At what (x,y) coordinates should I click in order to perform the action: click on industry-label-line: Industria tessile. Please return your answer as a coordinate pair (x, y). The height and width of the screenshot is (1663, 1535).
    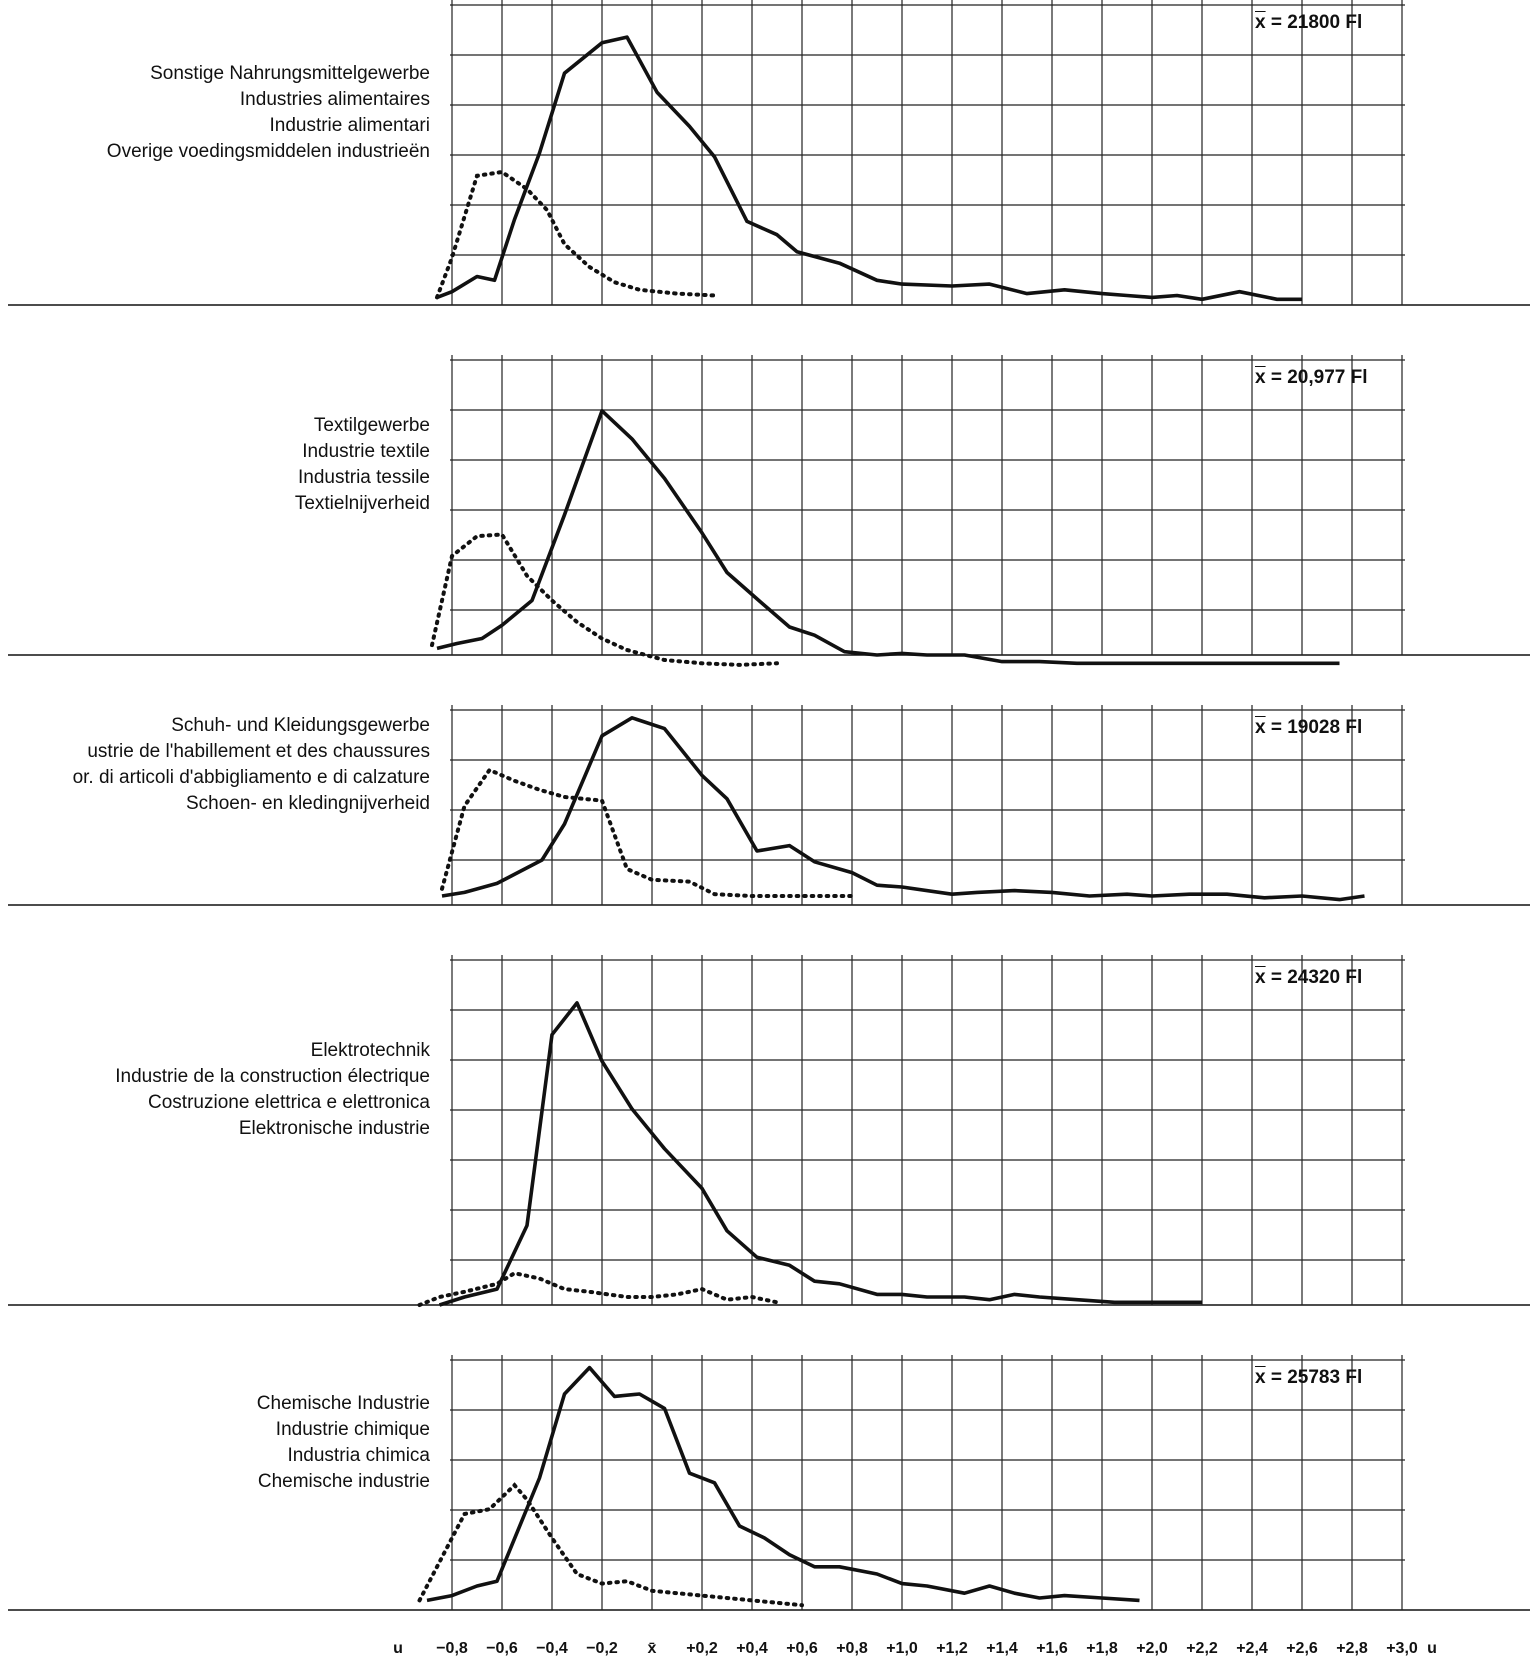
    Looking at the image, I should click on (363, 477).